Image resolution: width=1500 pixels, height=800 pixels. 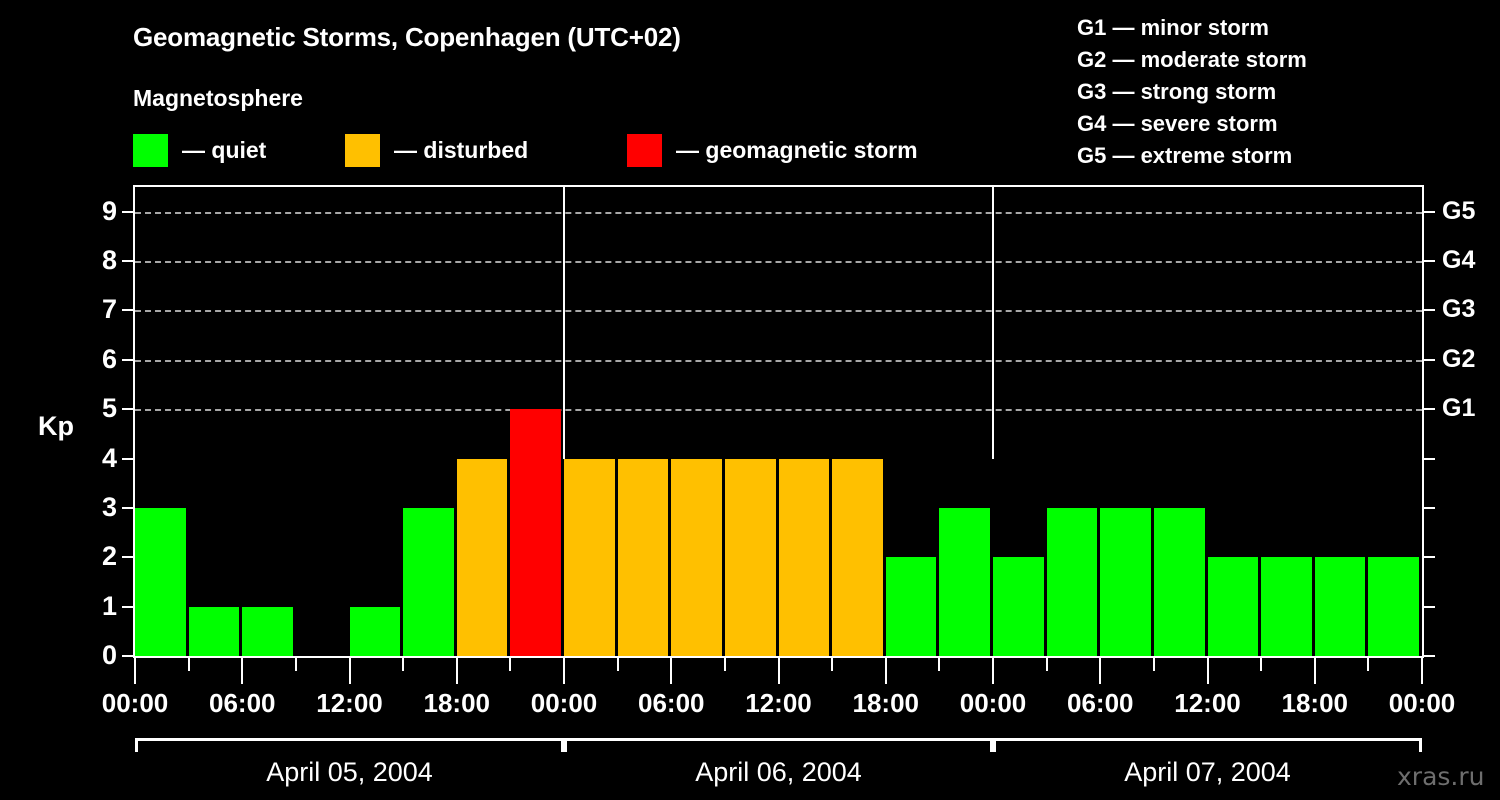 I want to click on x-tick-label-9: 06:00, so click(x=1100, y=703).